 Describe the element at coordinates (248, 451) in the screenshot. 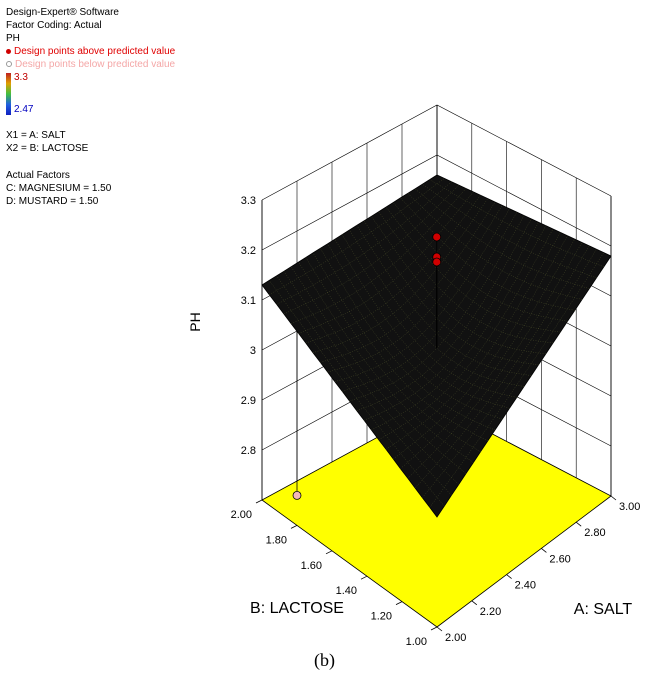

I see `z-tick-label: 2.8` at that location.